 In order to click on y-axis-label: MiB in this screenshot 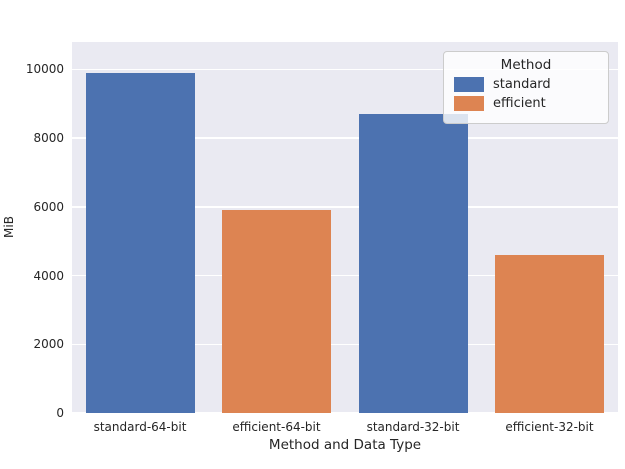, I will do `click(9, 227)`.